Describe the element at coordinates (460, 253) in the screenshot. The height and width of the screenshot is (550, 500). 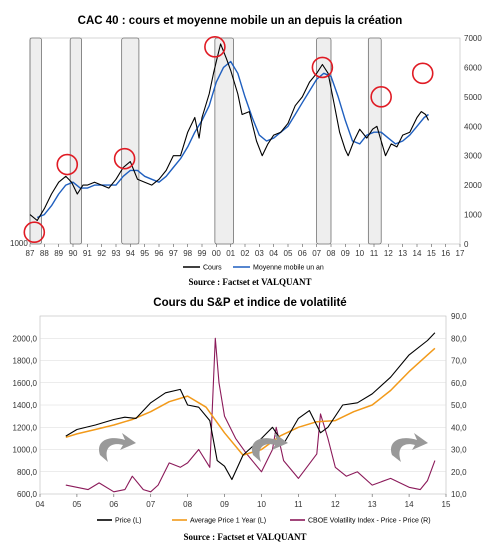
I see `x-tick-label: 17` at that location.